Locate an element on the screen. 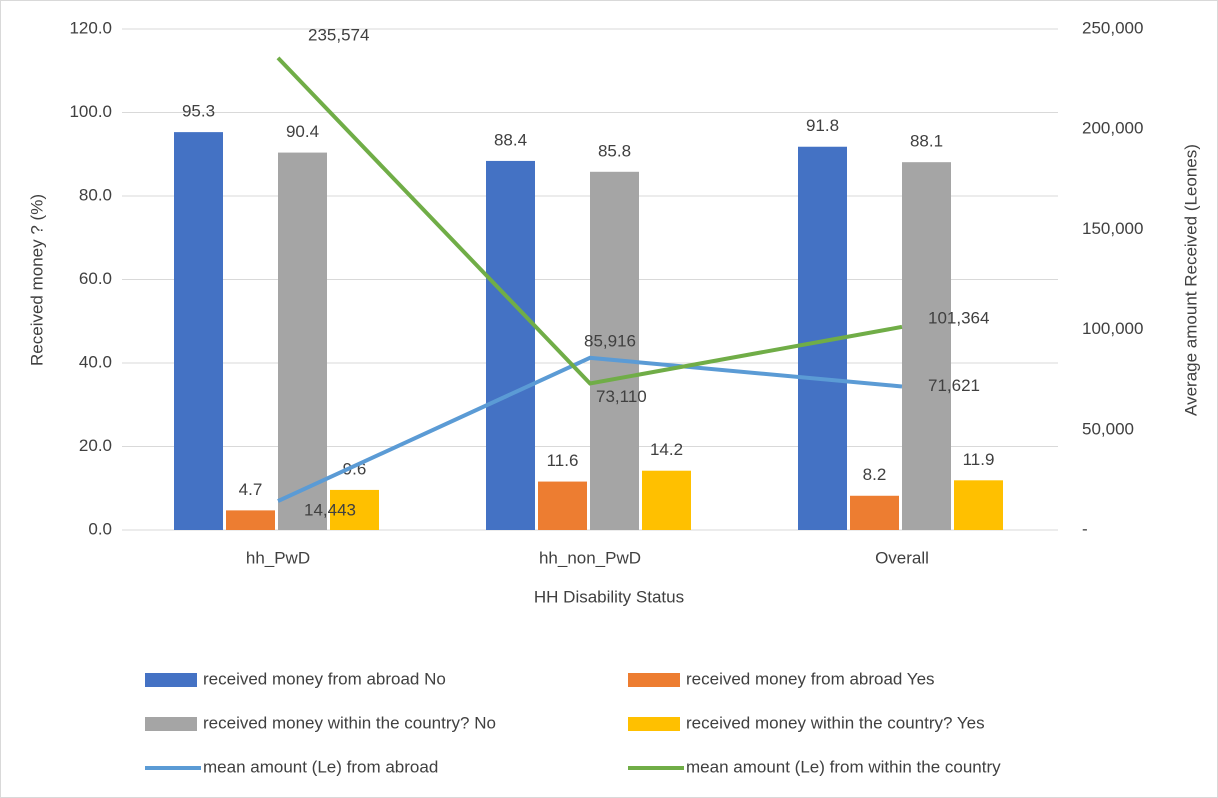  y-tick-label: 20.0 is located at coordinates (95, 445).